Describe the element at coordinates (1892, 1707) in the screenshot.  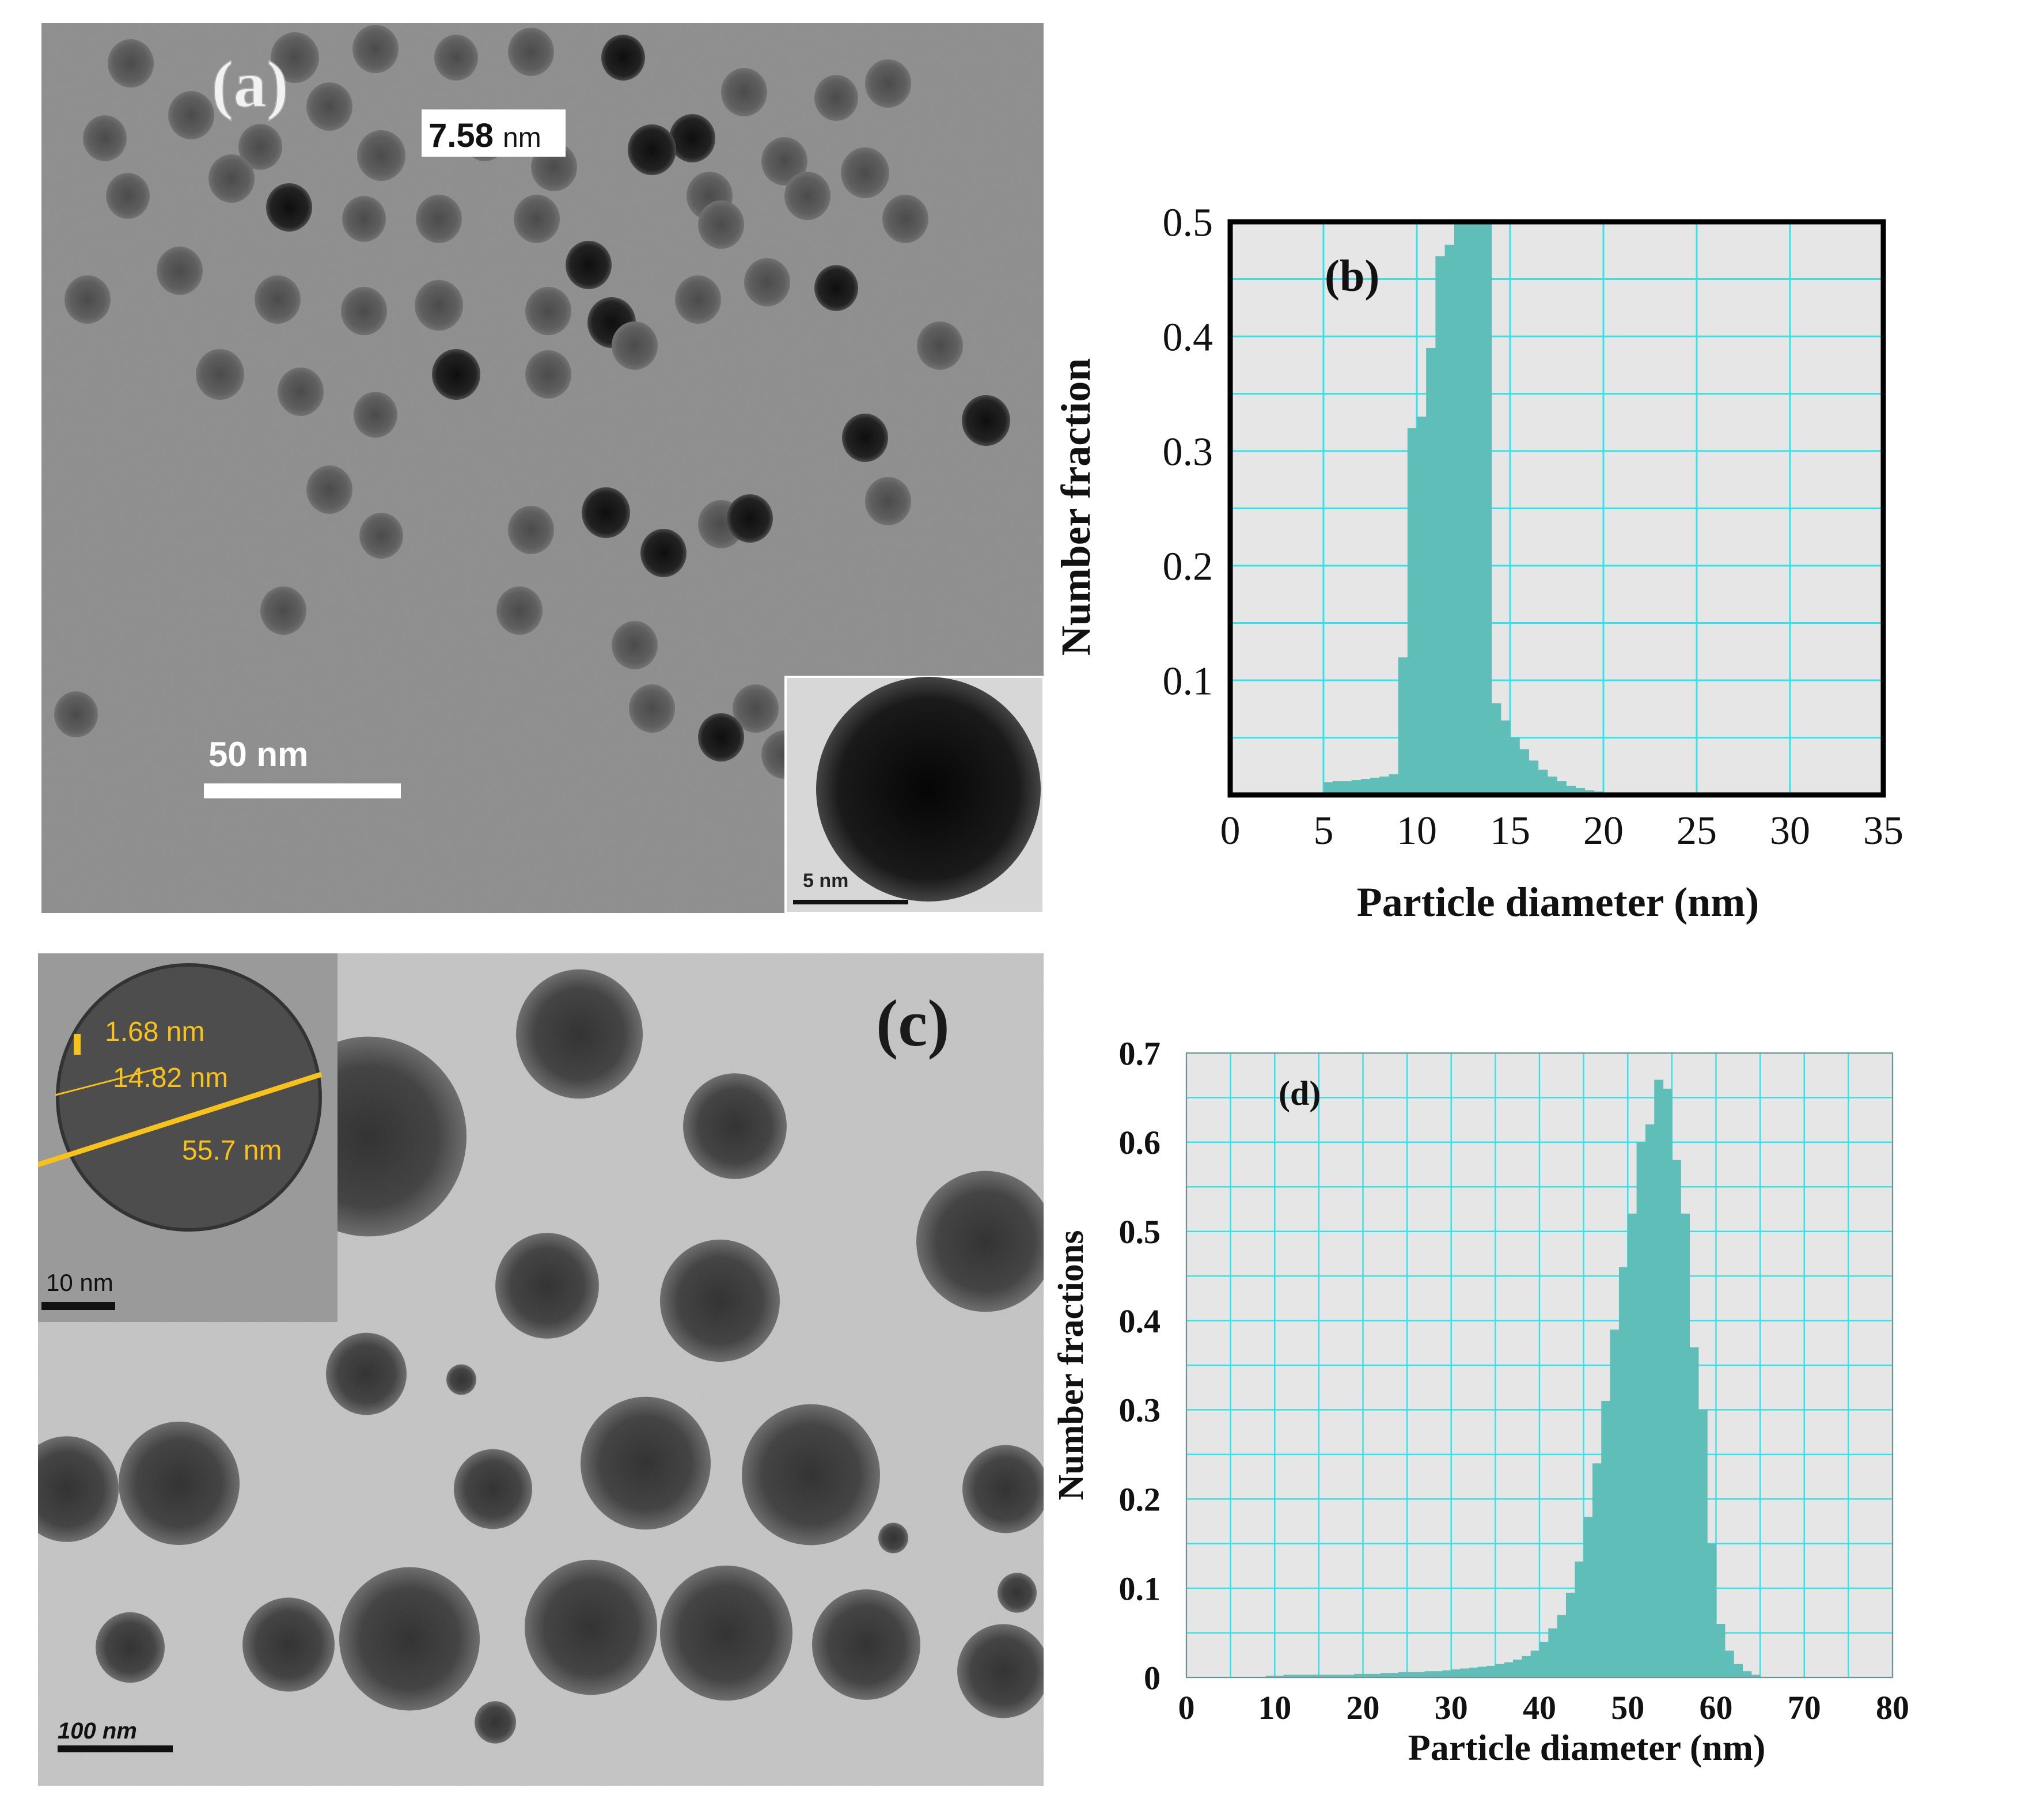
I see `x-tick-label: 80` at that location.